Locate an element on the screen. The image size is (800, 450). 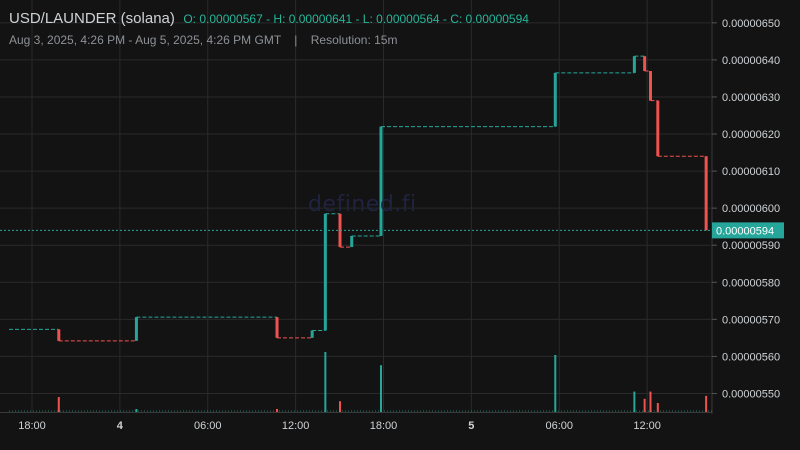
y-tick-label: 0.00000600 is located at coordinates (751, 209).